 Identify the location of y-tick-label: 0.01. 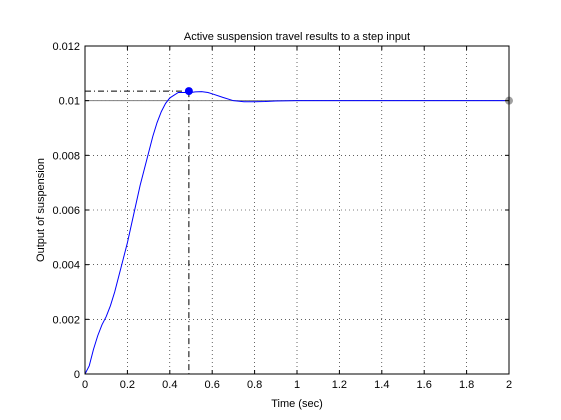
(69, 102).